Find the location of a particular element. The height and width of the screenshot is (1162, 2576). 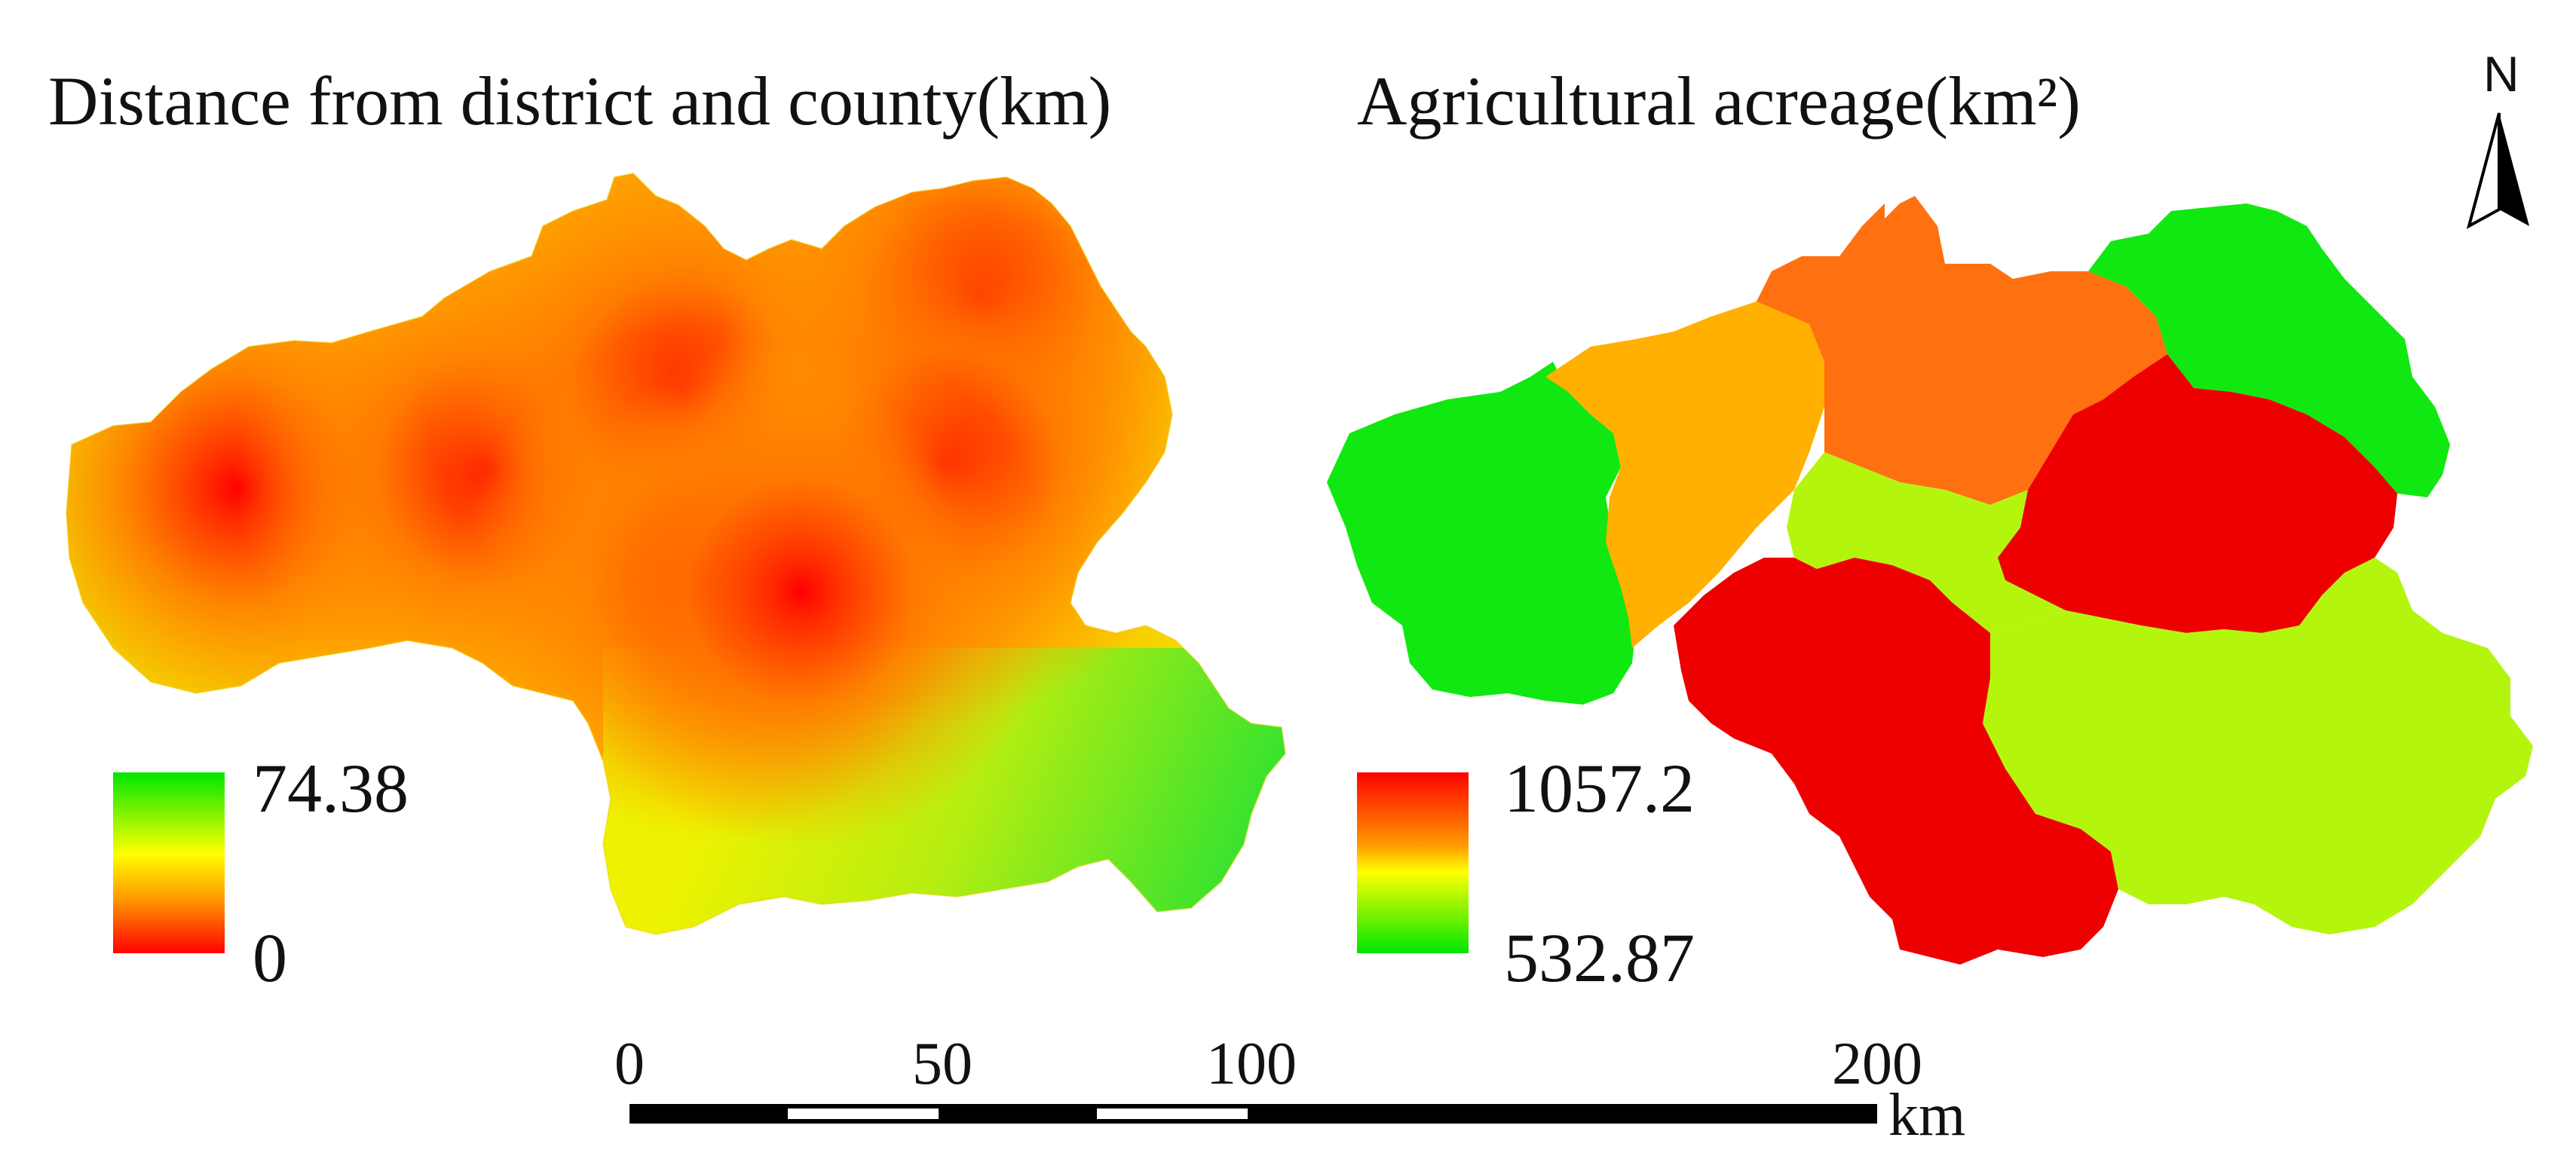

acreage-legend-bar is located at coordinates (1413, 862).